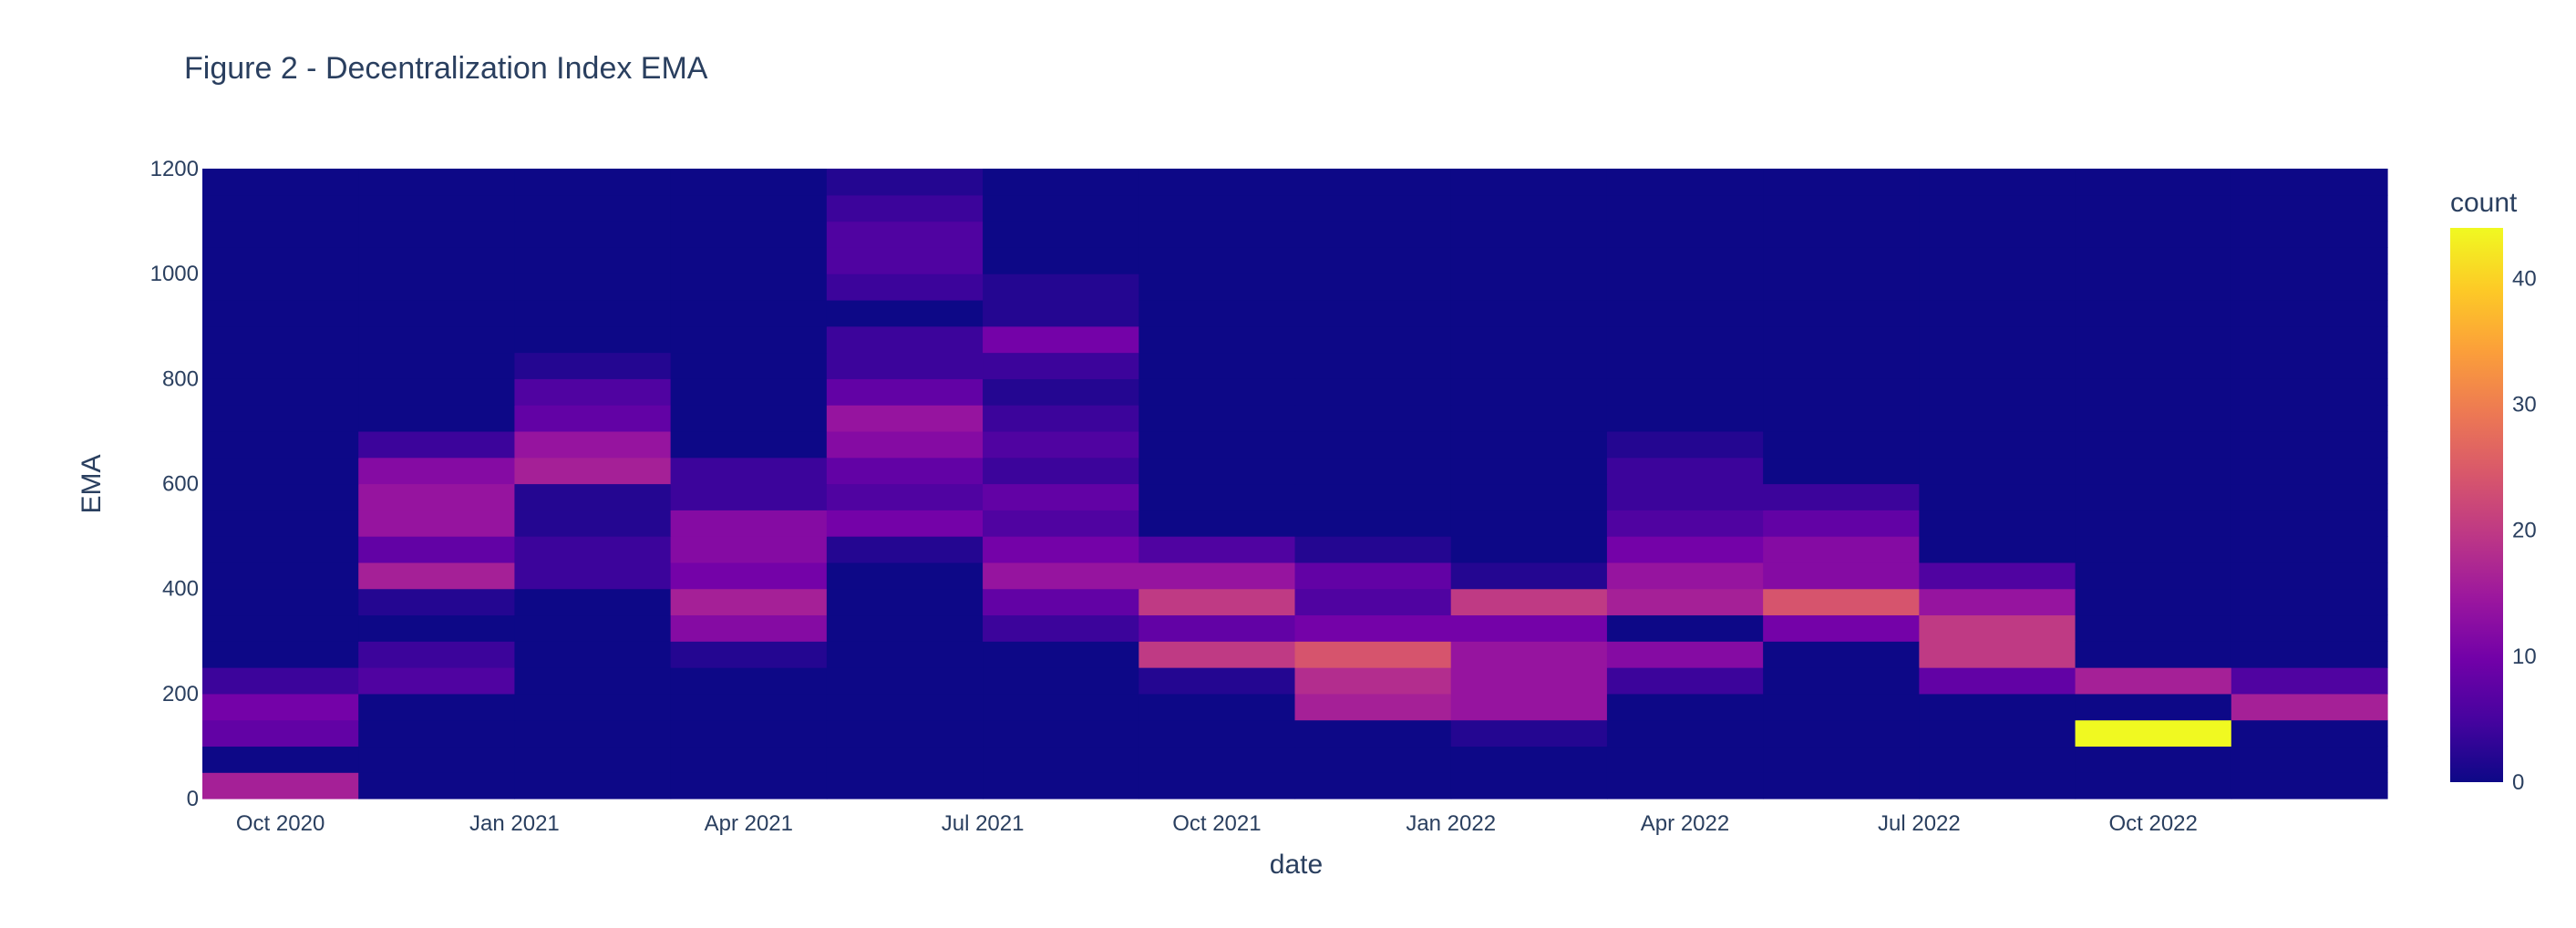 Image resolution: width=2576 pixels, height=928 pixels. I want to click on x-tick-label: Apr 2021, so click(749, 823).